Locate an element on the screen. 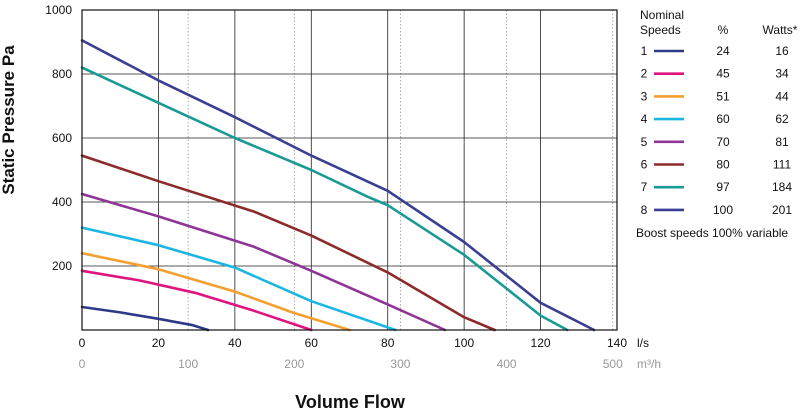 This screenshot has width=800, height=409. x-tick-label-secondary: 400 is located at coordinates (507, 364).